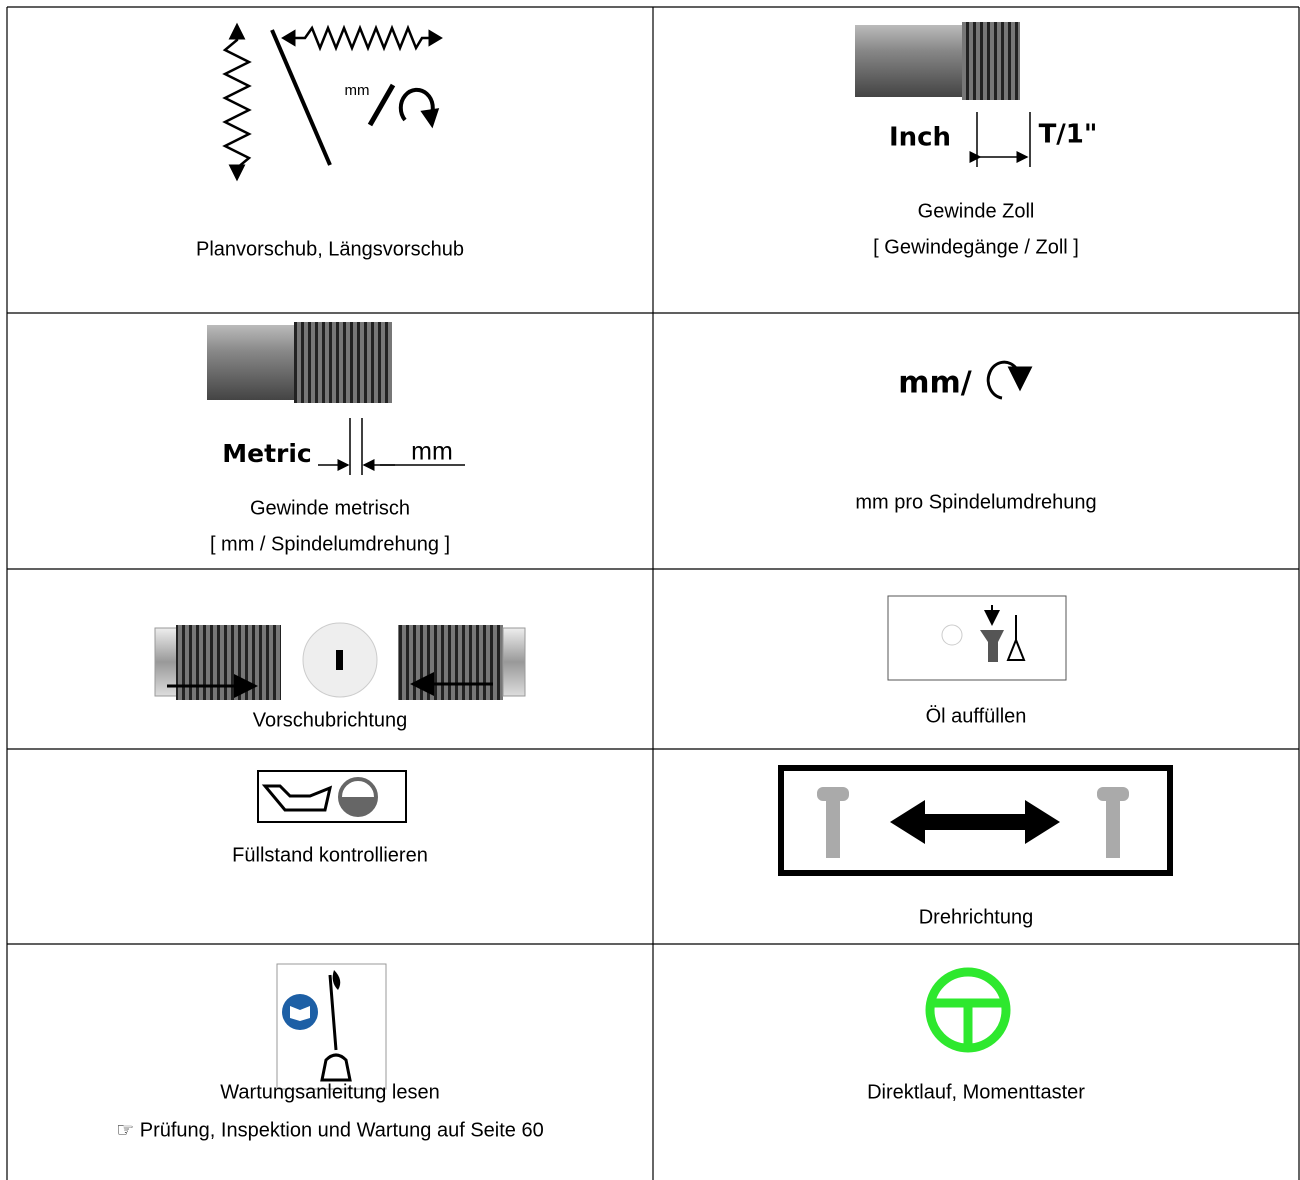 This screenshot has height=1180, width=1300. Describe the element at coordinates (977, 638) in the screenshot. I see `oil-fill-icon` at that location.